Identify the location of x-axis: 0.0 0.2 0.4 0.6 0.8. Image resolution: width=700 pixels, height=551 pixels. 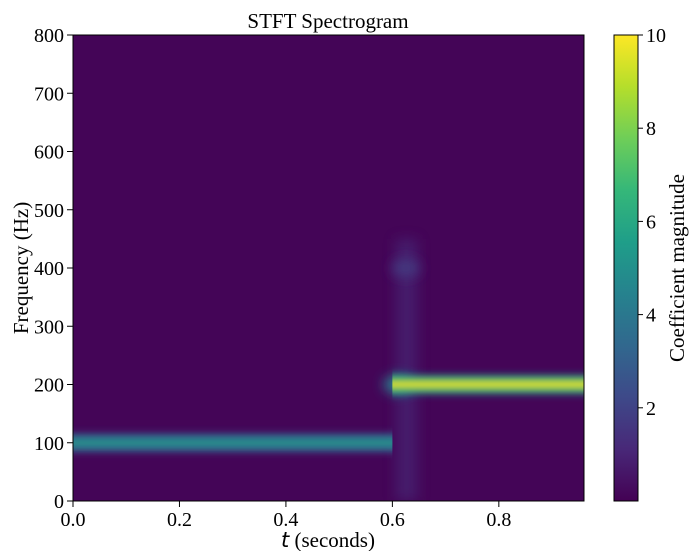
(286, 516).